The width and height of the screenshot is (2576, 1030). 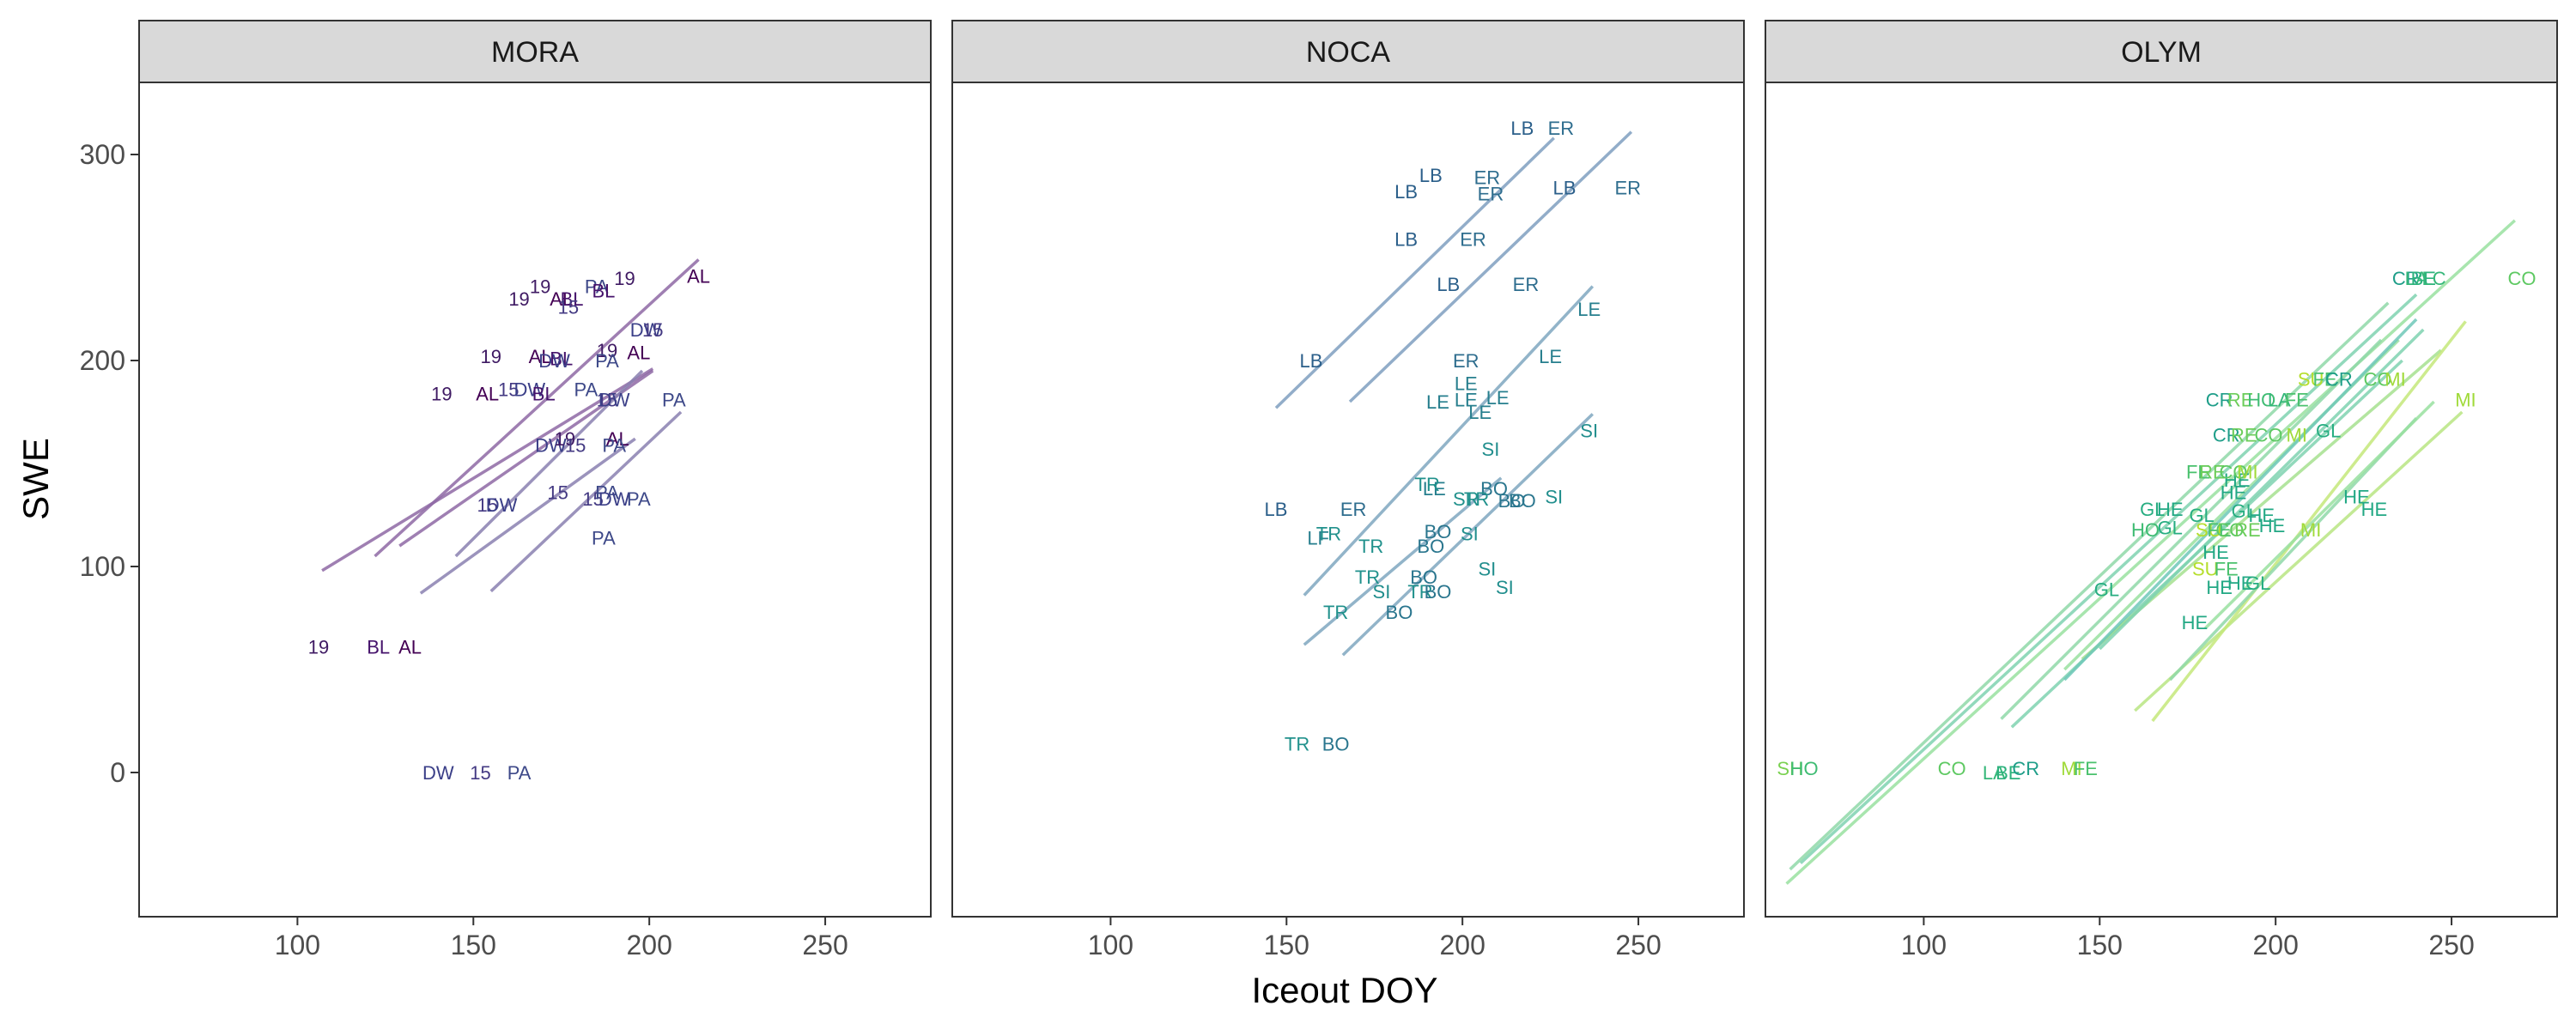 What do you see at coordinates (1344, 990) in the screenshot?
I see `x-axis-title: Iceout DOY` at bounding box center [1344, 990].